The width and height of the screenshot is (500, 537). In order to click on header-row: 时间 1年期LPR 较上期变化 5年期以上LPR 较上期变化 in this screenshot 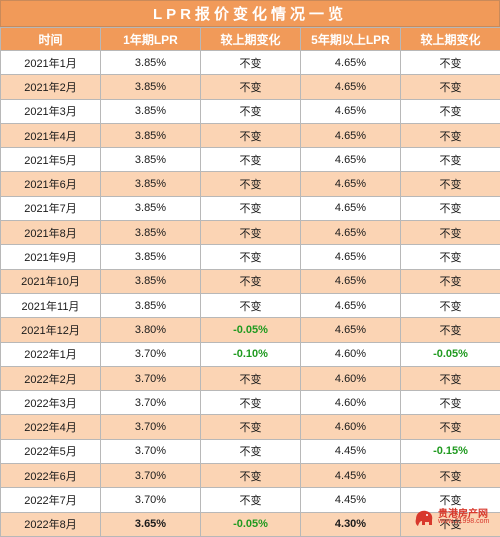, I will do `click(250, 39)`.